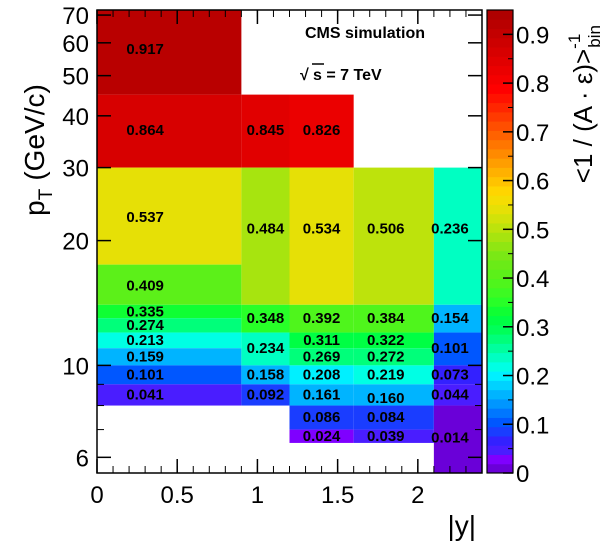 This screenshot has height=545, width=607. What do you see at coordinates (386, 340) in the screenshot?
I see `heatmap-cell-label: 0.322` at bounding box center [386, 340].